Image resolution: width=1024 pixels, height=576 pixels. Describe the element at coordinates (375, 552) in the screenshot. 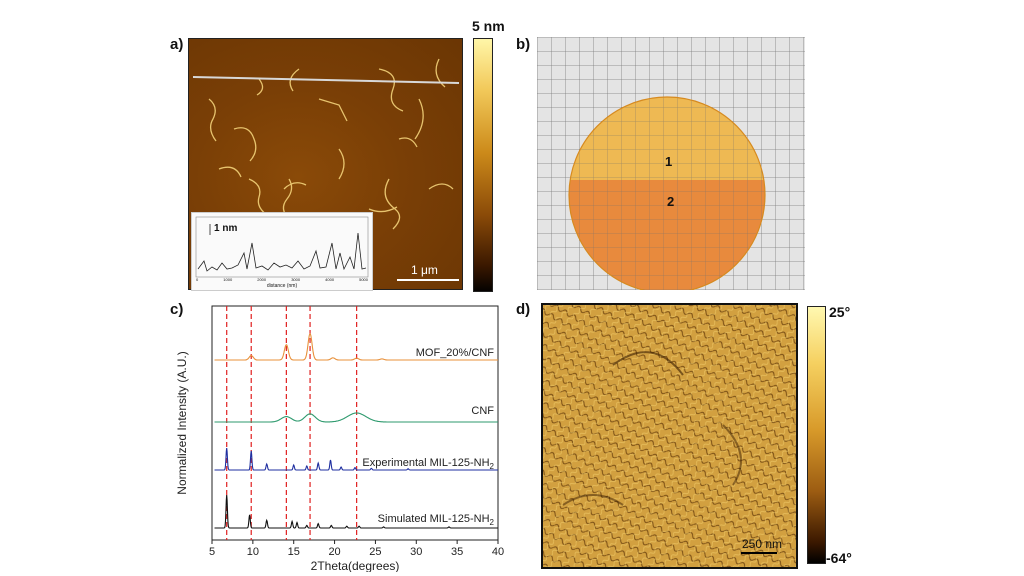

I see `x-tick-label: 25` at that location.